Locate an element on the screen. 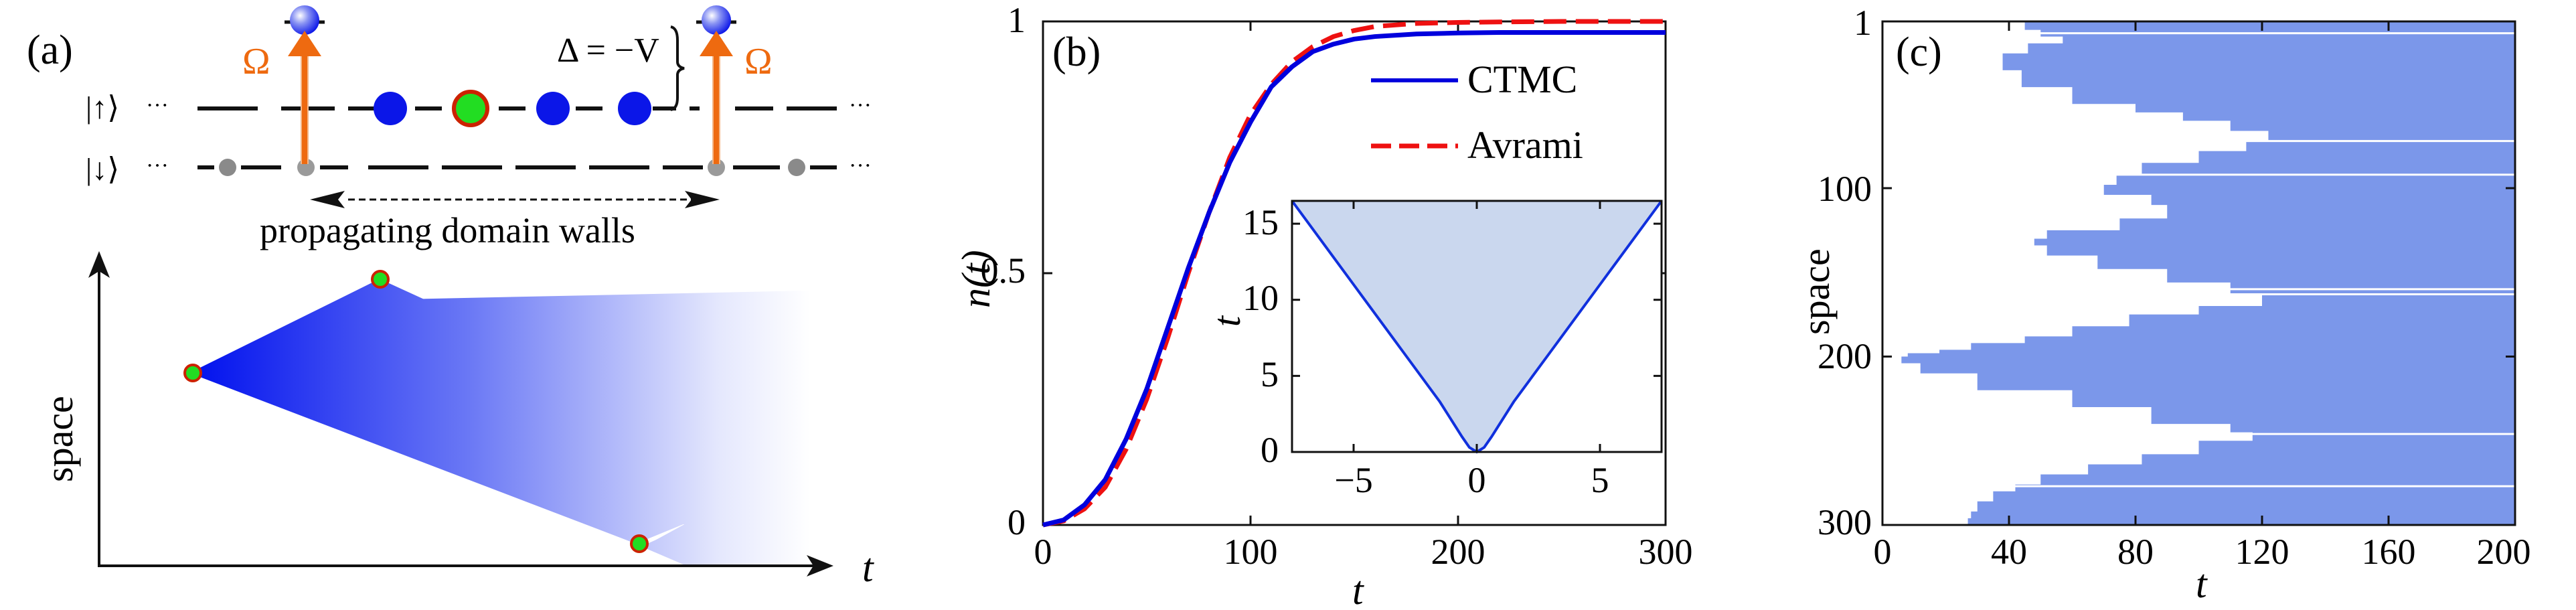  c-ylabel: space is located at coordinates (1816, 291).